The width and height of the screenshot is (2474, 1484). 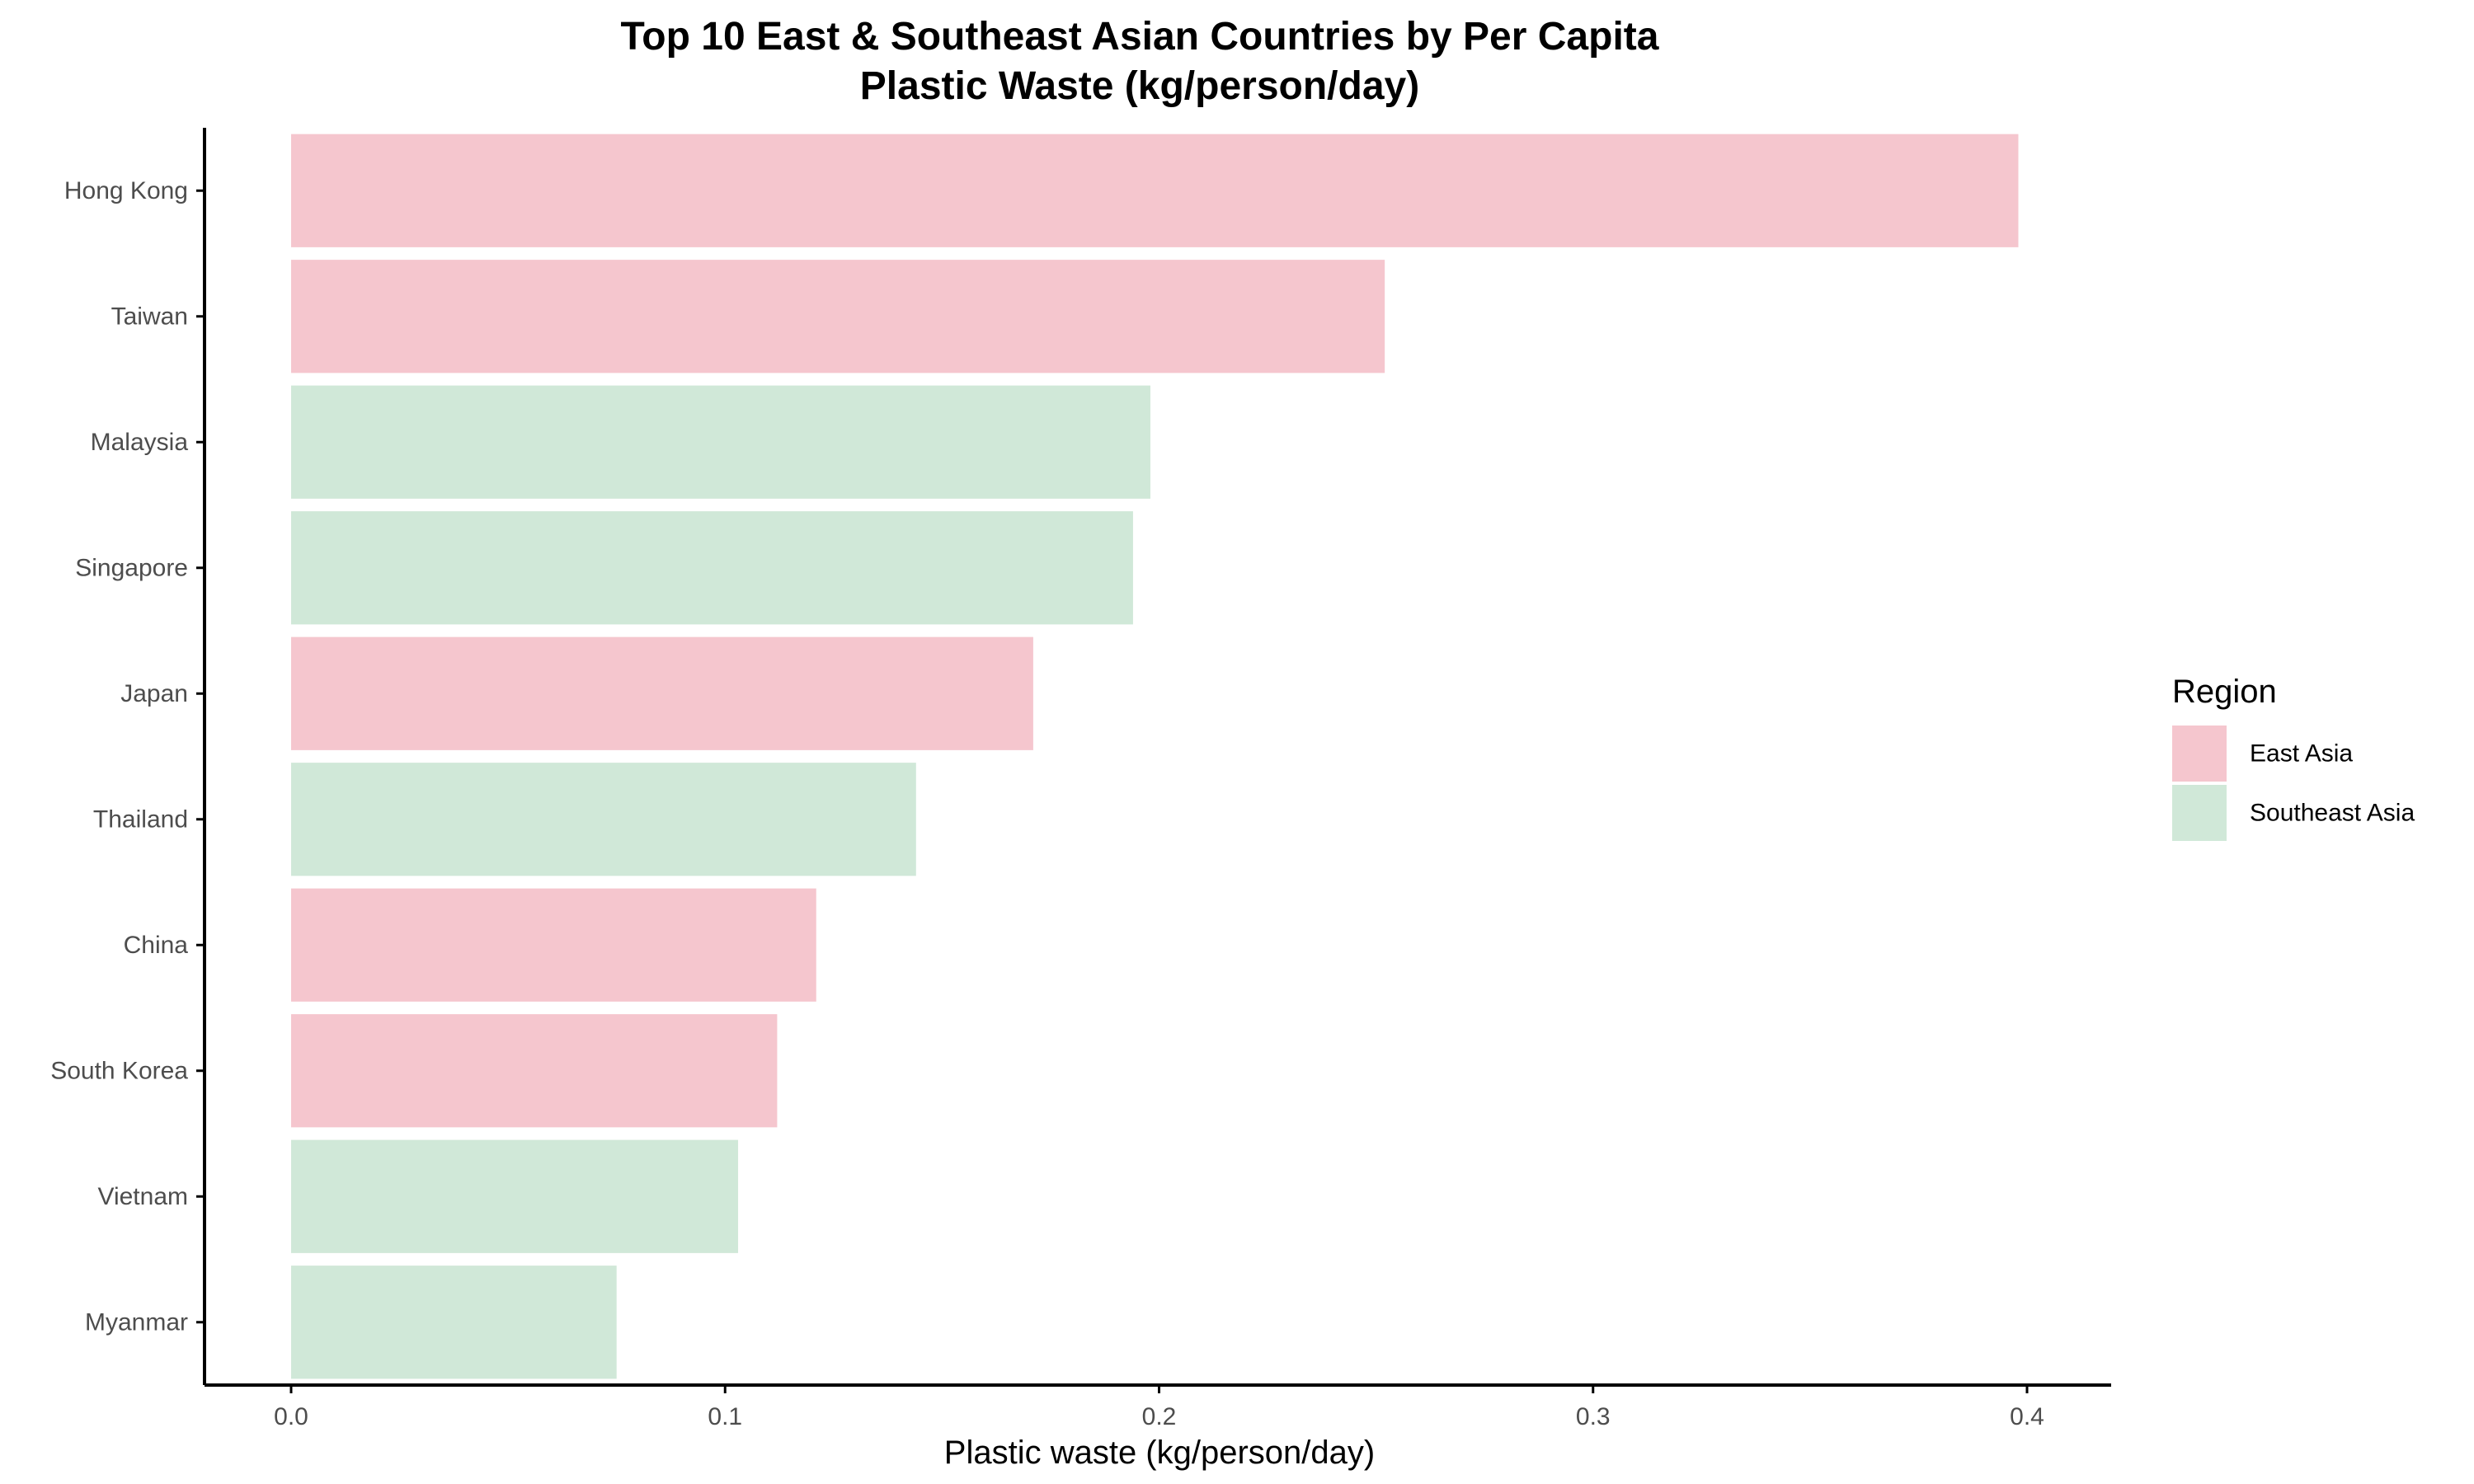 I want to click on y-tick-label-singapore: Singapore, so click(x=131, y=567).